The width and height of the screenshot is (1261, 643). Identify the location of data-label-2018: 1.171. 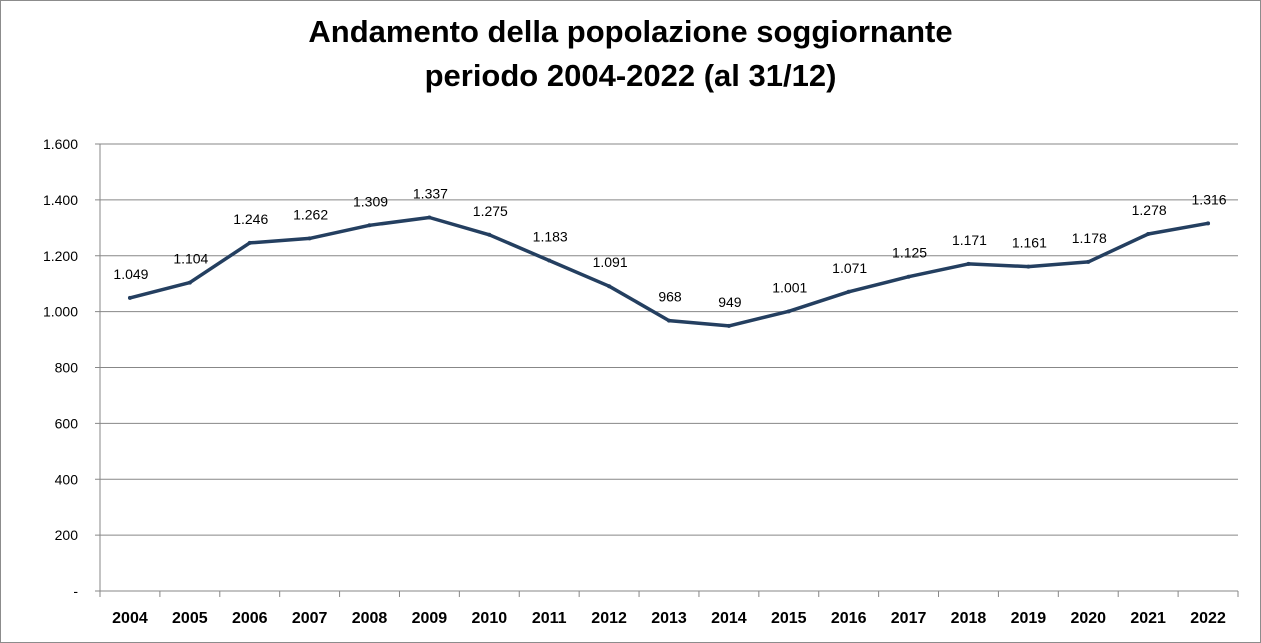
(969, 240).